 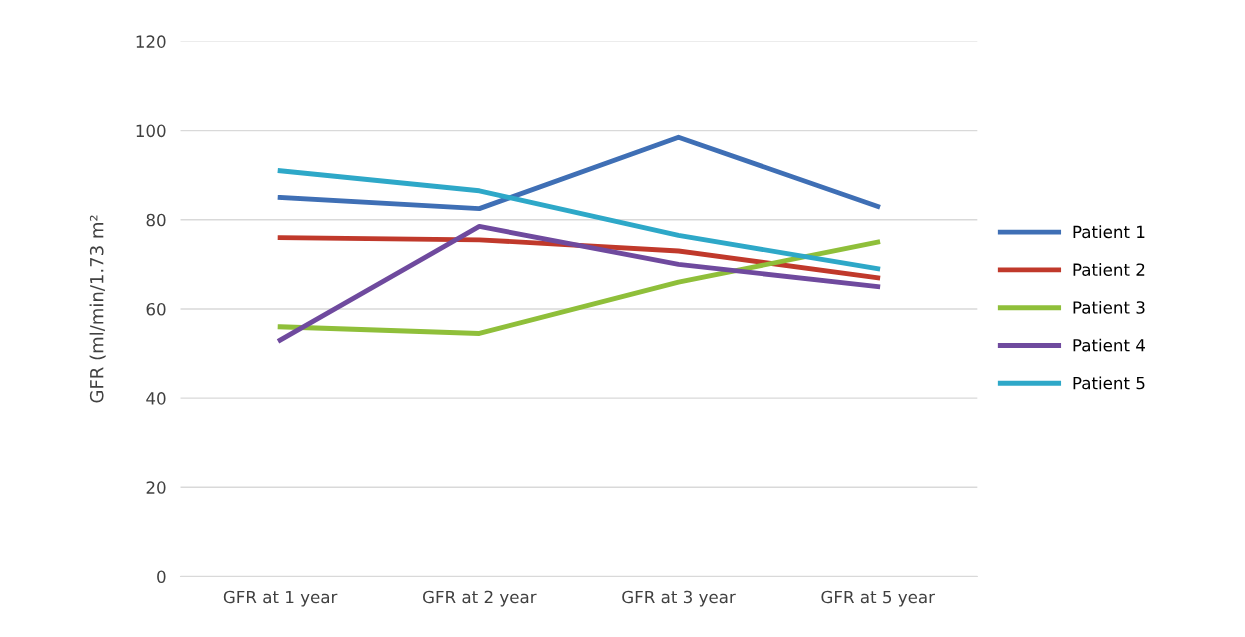 I want to click on y-tick-label: 0, so click(x=161, y=577).